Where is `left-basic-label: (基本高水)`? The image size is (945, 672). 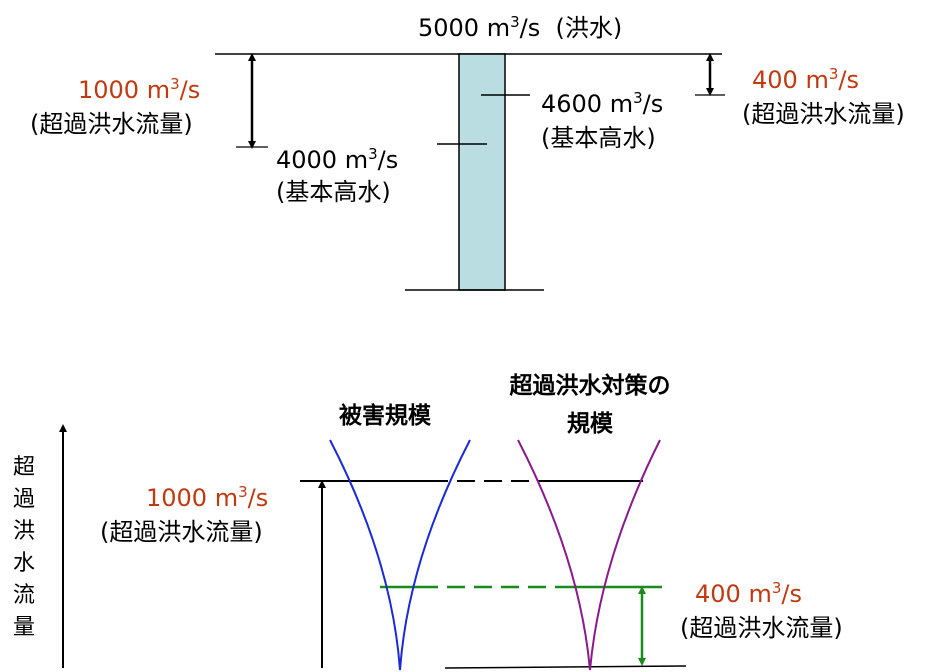 left-basic-label: (基本高水) is located at coordinates (333, 192).